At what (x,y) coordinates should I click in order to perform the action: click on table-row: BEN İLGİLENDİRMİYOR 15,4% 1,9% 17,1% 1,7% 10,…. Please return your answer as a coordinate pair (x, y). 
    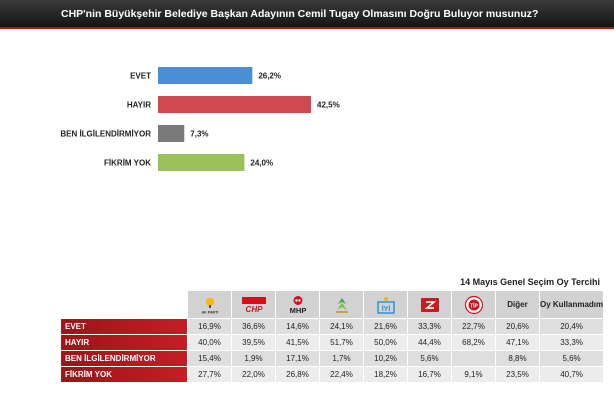
    Looking at the image, I should click on (332, 358).